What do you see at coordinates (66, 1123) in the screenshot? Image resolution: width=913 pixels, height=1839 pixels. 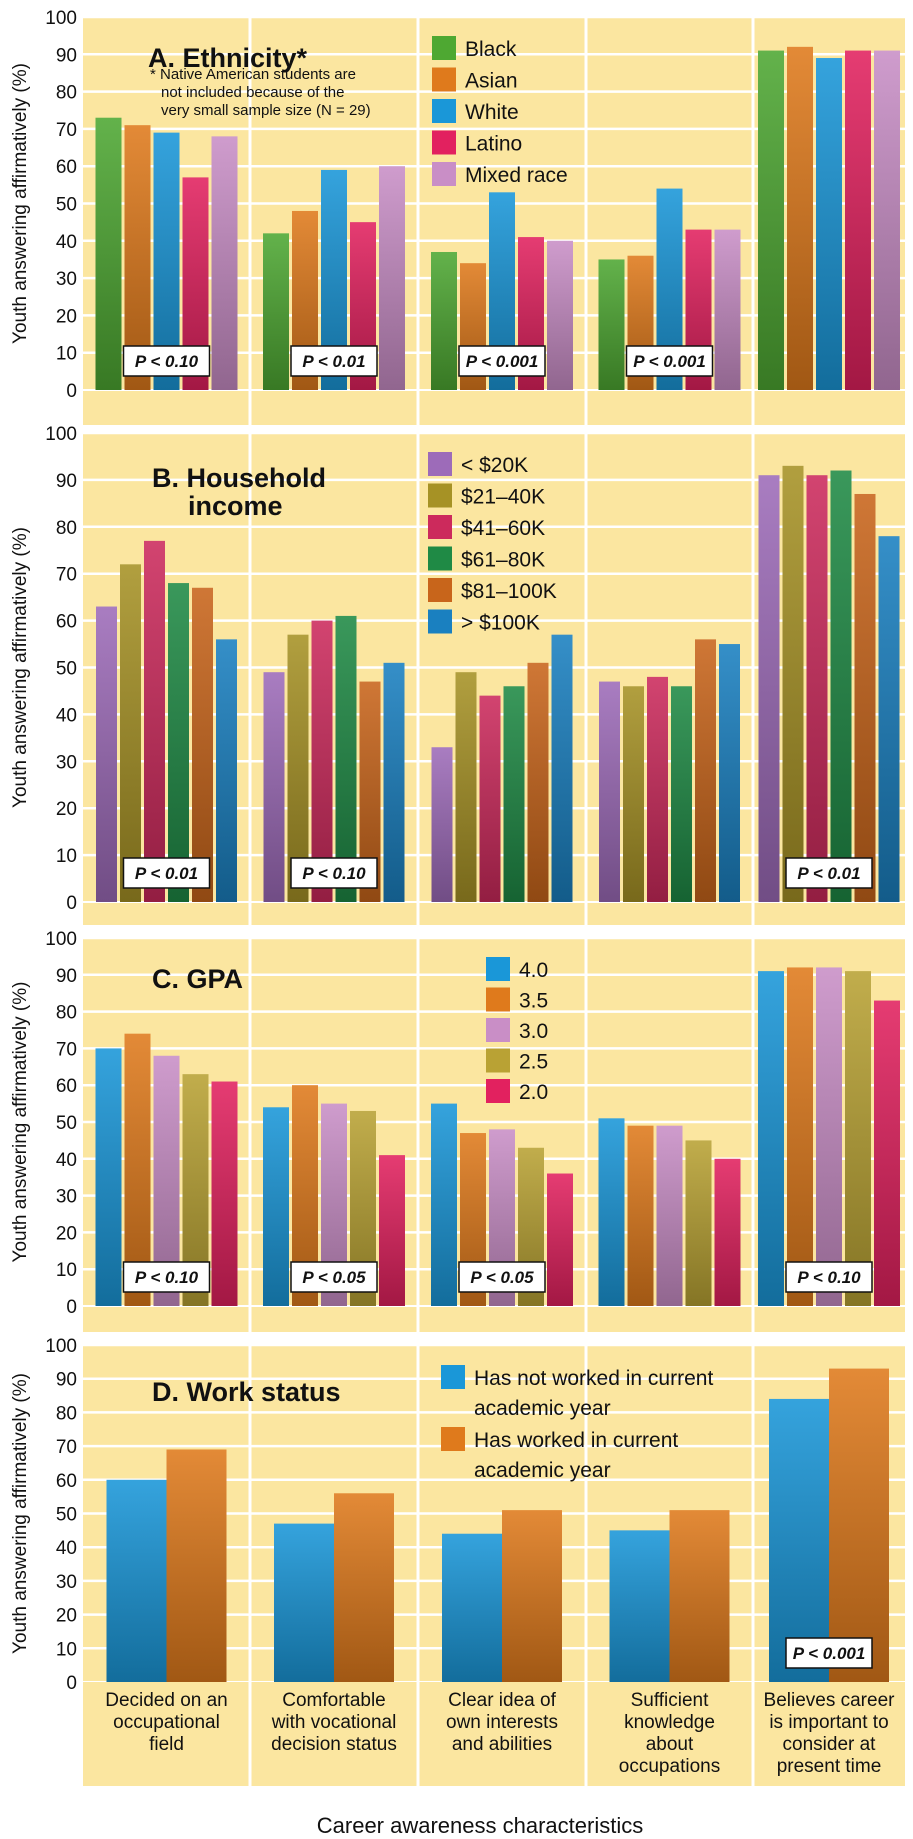 I see `y-tick-label: 50` at bounding box center [66, 1123].